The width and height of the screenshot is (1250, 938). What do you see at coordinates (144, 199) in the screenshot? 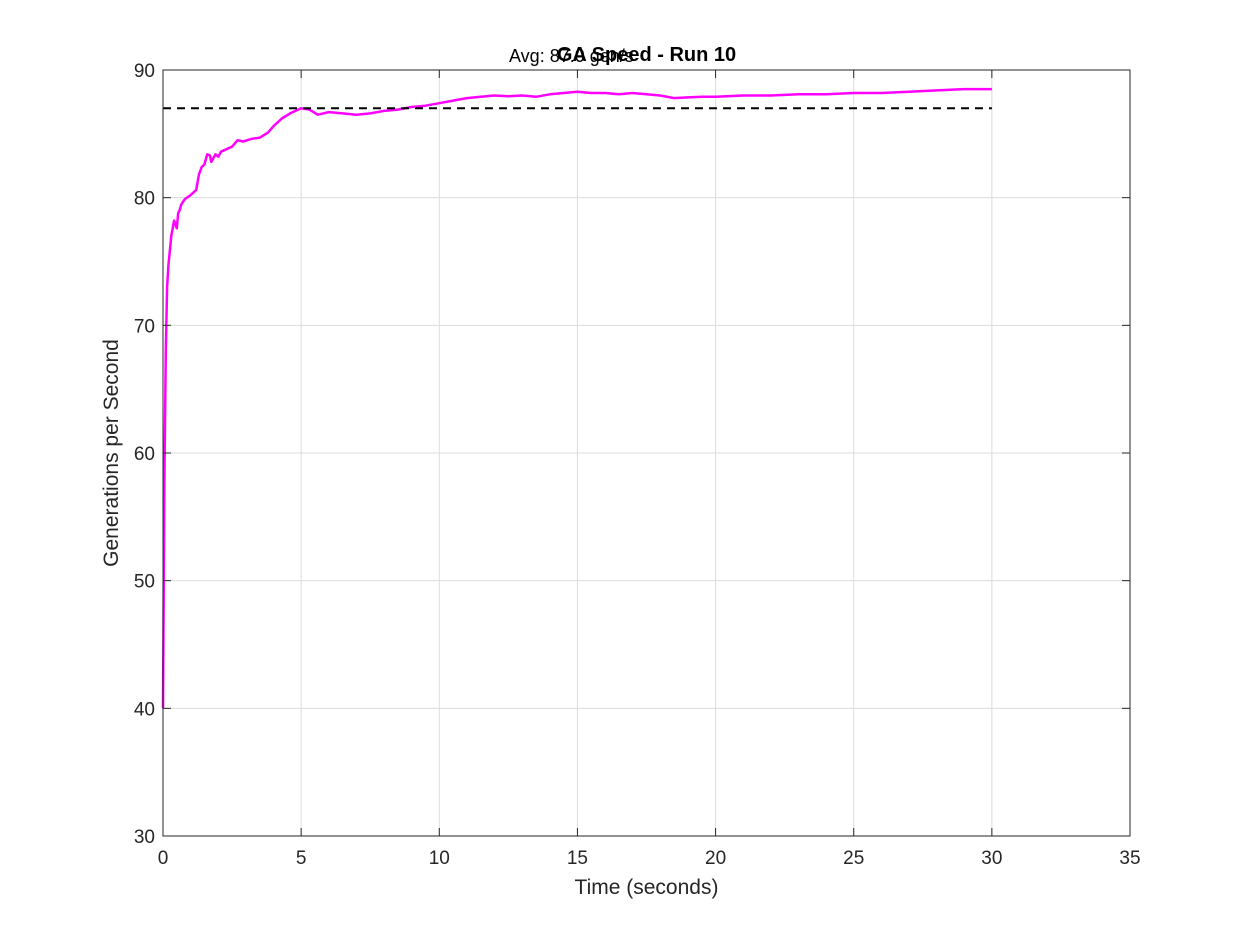
I see `y-tick-label: 80` at bounding box center [144, 199].